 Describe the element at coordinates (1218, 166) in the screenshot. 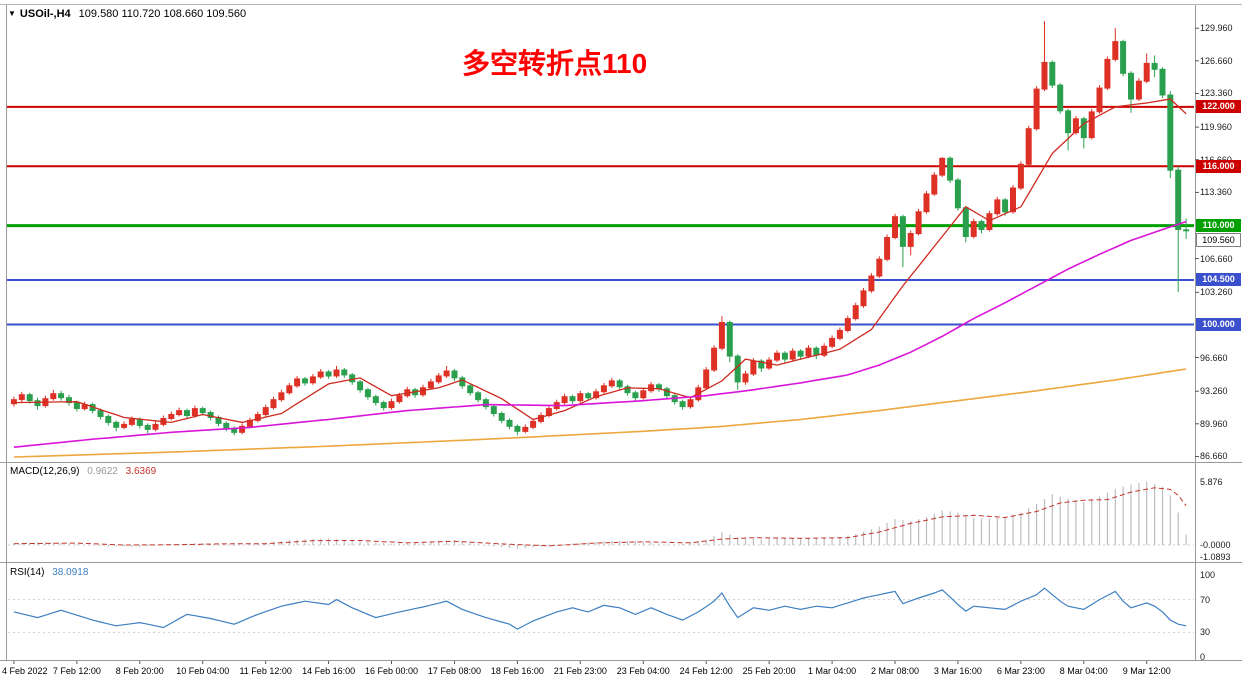

I see `hline-price-badge: 116.000` at that location.